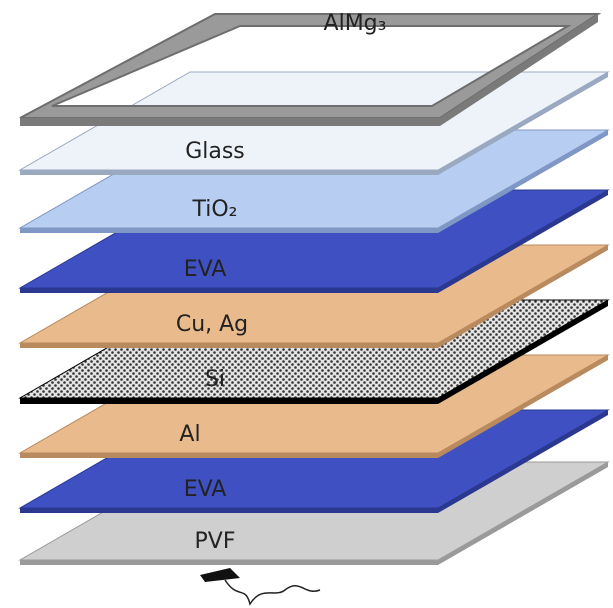  What do you see at coordinates (215, 379) in the screenshot?
I see `layer-label: Si` at bounding box center [215, 379].